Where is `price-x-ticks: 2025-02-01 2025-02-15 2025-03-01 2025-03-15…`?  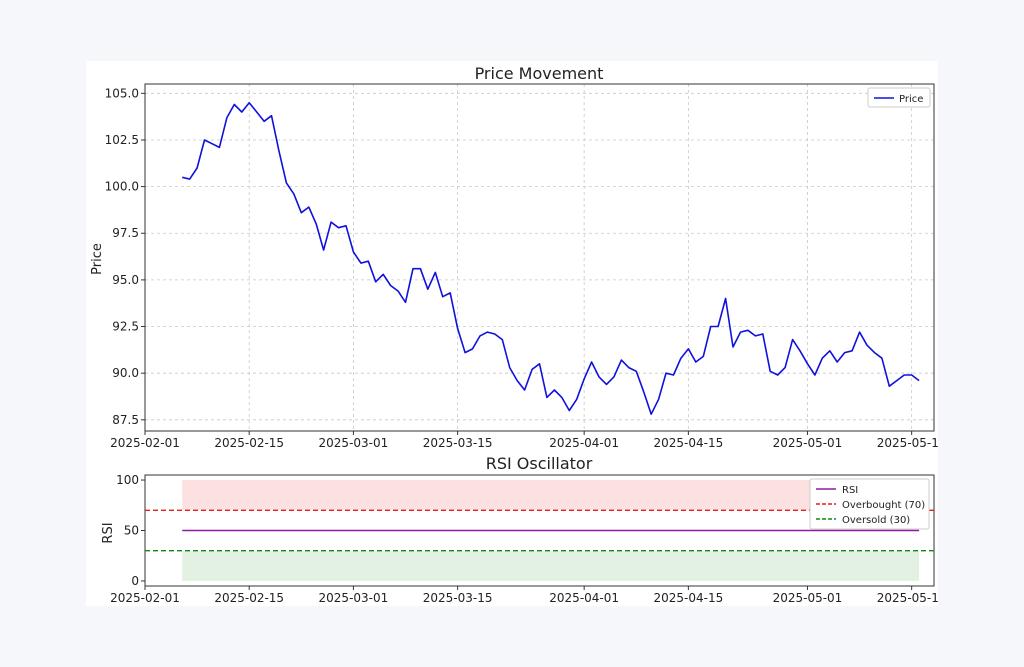 price-x-ticks: 2025-02-01 2025-02-15 2025-03-01 2025-03-15… is located at coordinates (528, 440).